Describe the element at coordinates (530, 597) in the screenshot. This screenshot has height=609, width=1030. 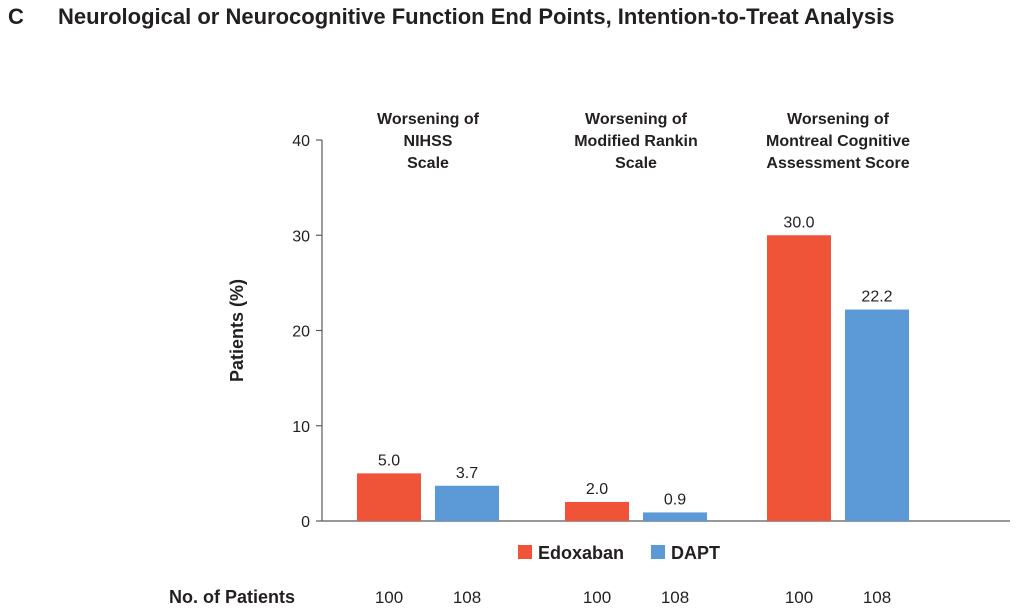
I see `patients-row: No. of Patients 100 108 100 108 100 108` at that location.